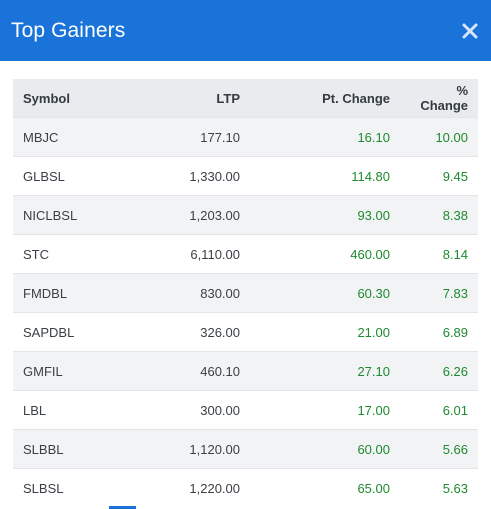  I want to click on symbol-cell: SLBBL, so click(68, 449).